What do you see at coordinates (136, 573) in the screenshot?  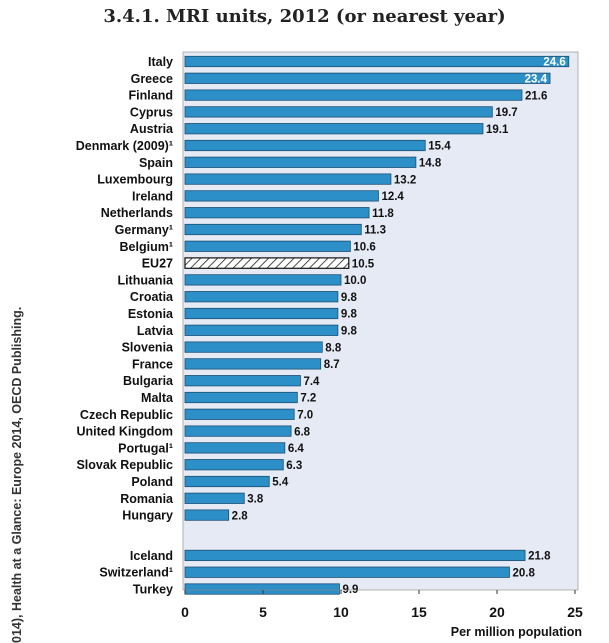 I see `category-label-switzerland: Switzerland¹` at bounding box center [136, 573].